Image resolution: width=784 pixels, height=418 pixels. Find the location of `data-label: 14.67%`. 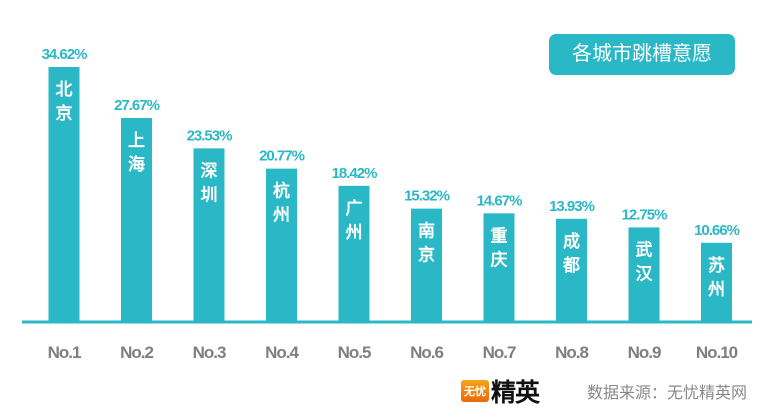

data-label: 14.67% is located at coordinates (500, 200).